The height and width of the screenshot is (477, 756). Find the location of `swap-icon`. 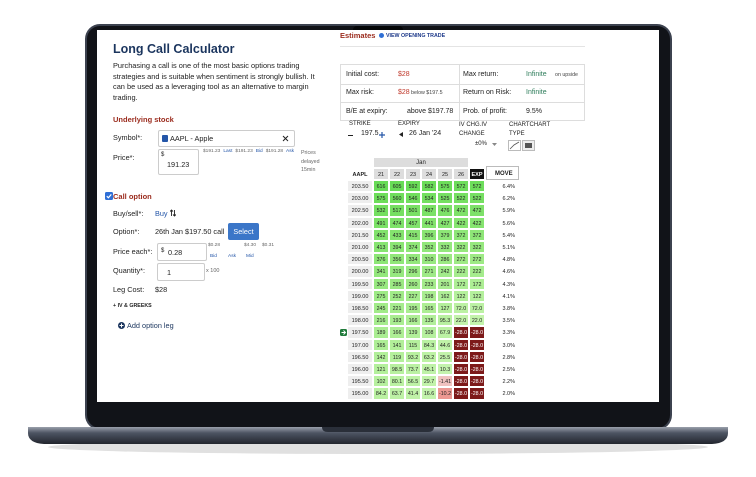

swap-icon is located at coordinates (173, 213).